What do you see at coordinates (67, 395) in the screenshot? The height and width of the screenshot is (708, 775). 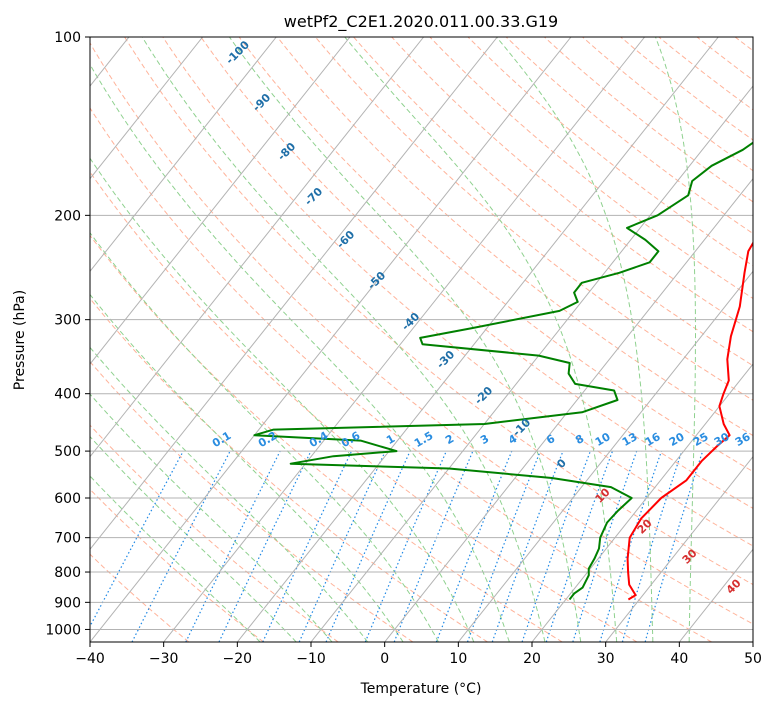 I see `y-tick-label: 400` at bounding box center [67, 395].